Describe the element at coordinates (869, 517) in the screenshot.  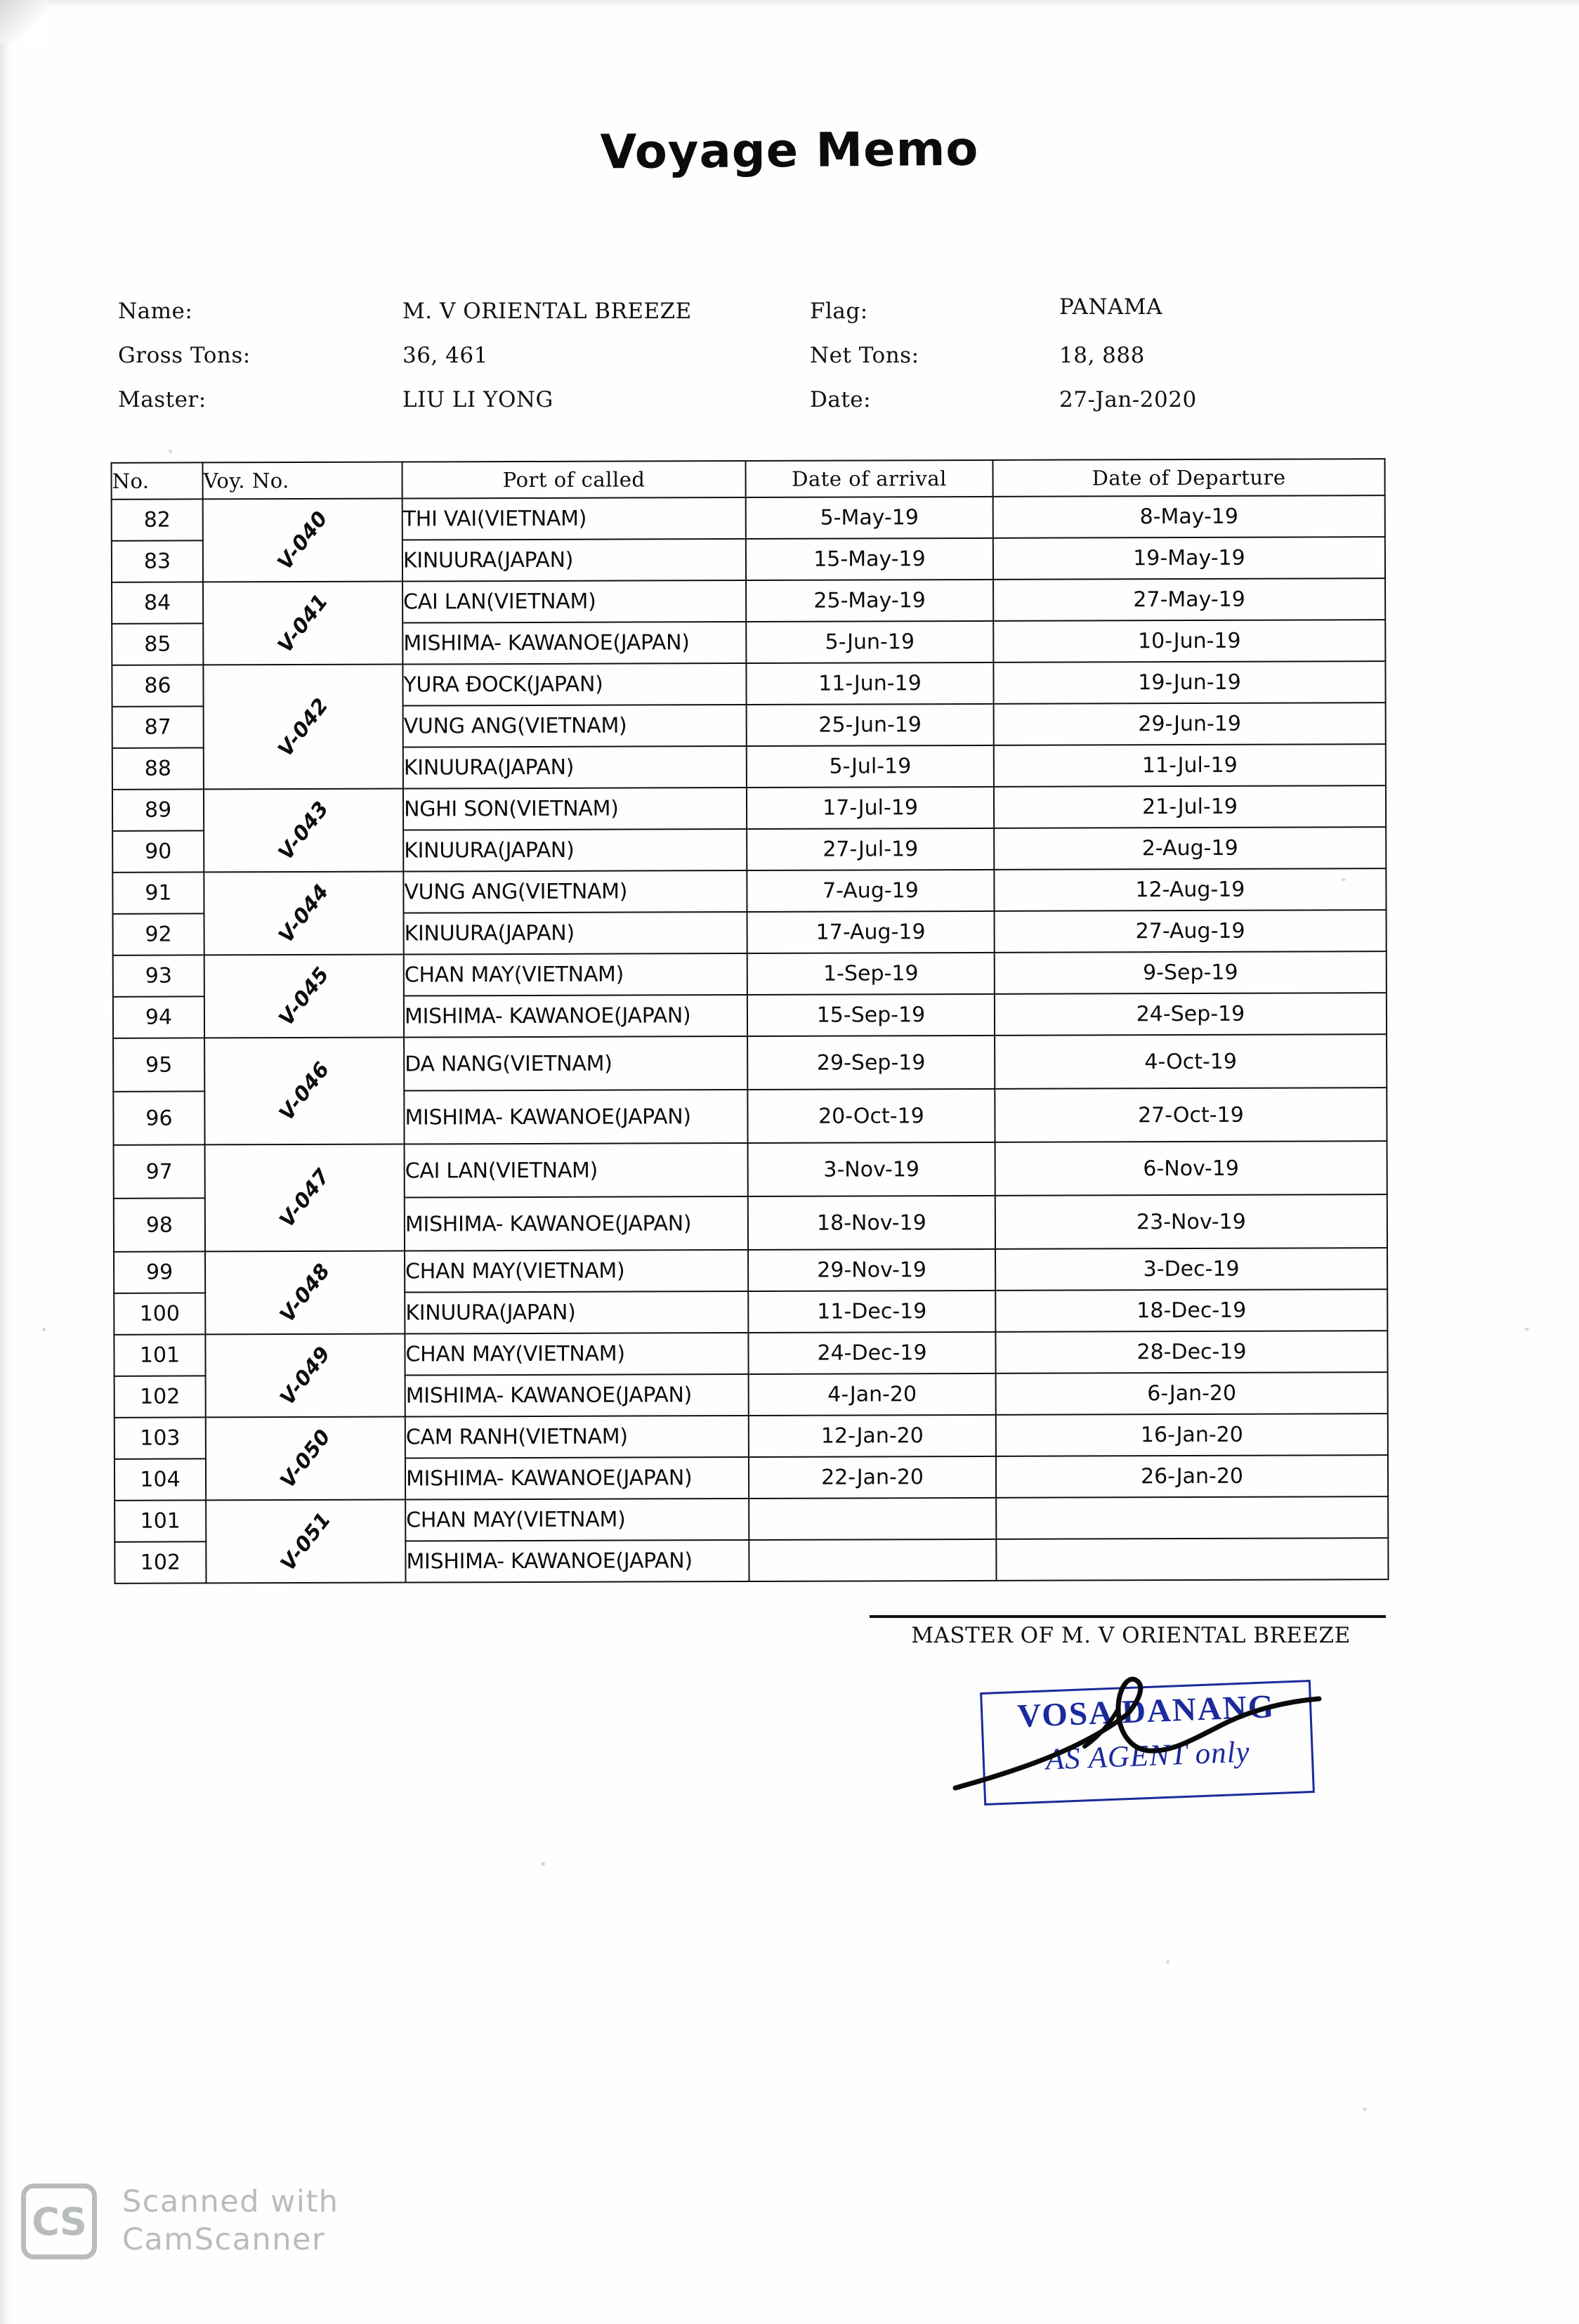
I see `cell-arrival-date: 5-May-19` at that location.